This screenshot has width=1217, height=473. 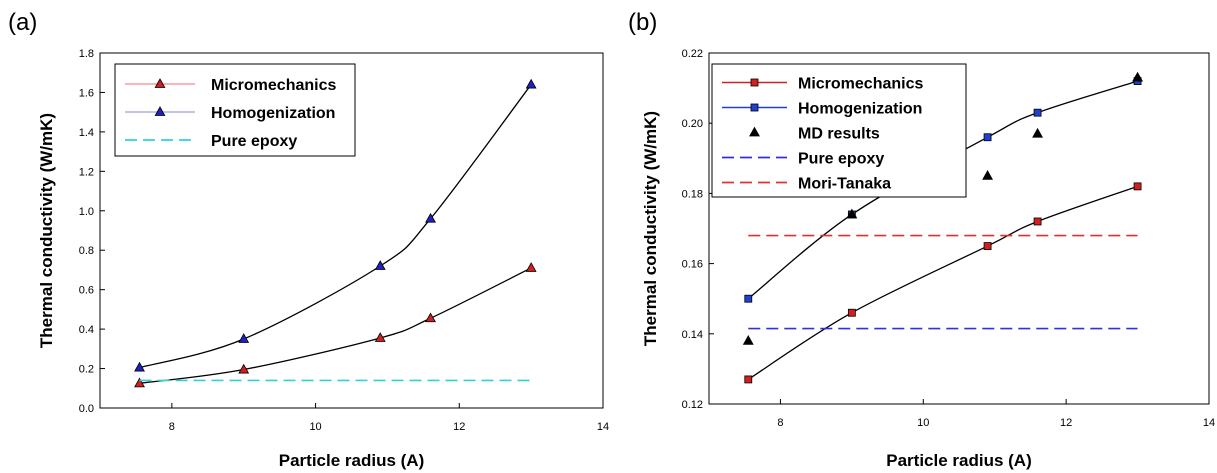 I want to click on y-tick-label: 0.14, so click(x=692, y=335).